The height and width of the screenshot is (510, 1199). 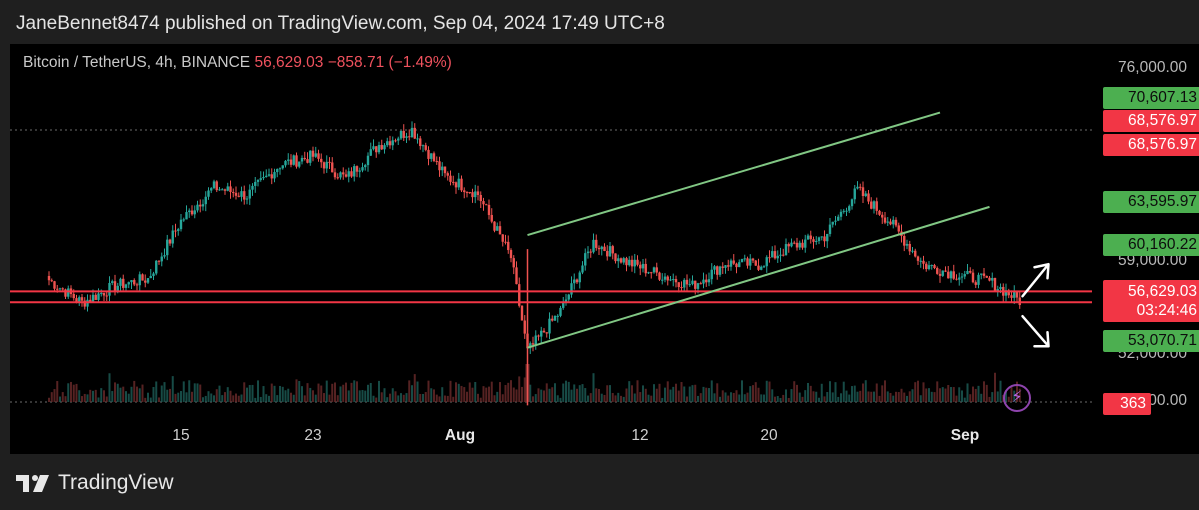 What do you see at coordinates (1151, 301) in the screenshot?
I see `price-tag-current: 56,629.03 03:24:46` at bounding box center [1151, 301].